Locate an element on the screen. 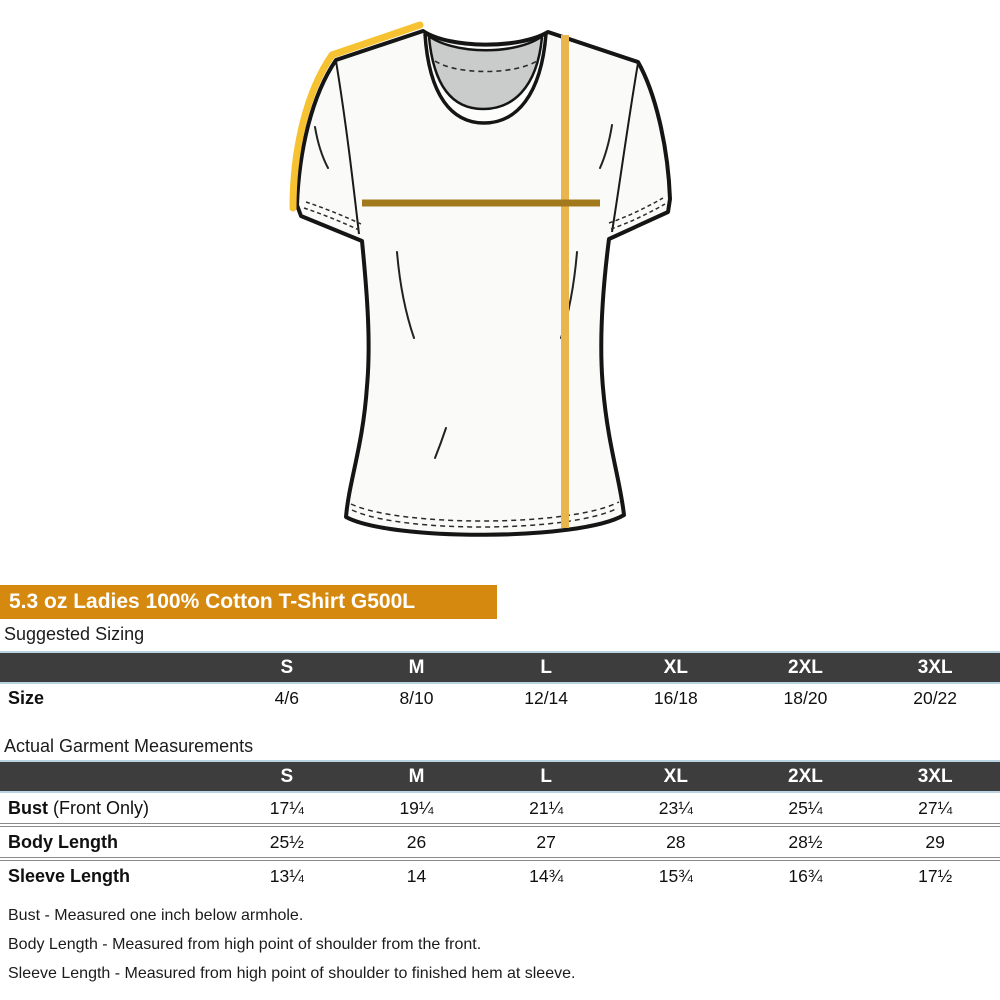 This screenshot has height=1000, width=1000. bottom-hem-stitching is located at coordinates (485, 514).